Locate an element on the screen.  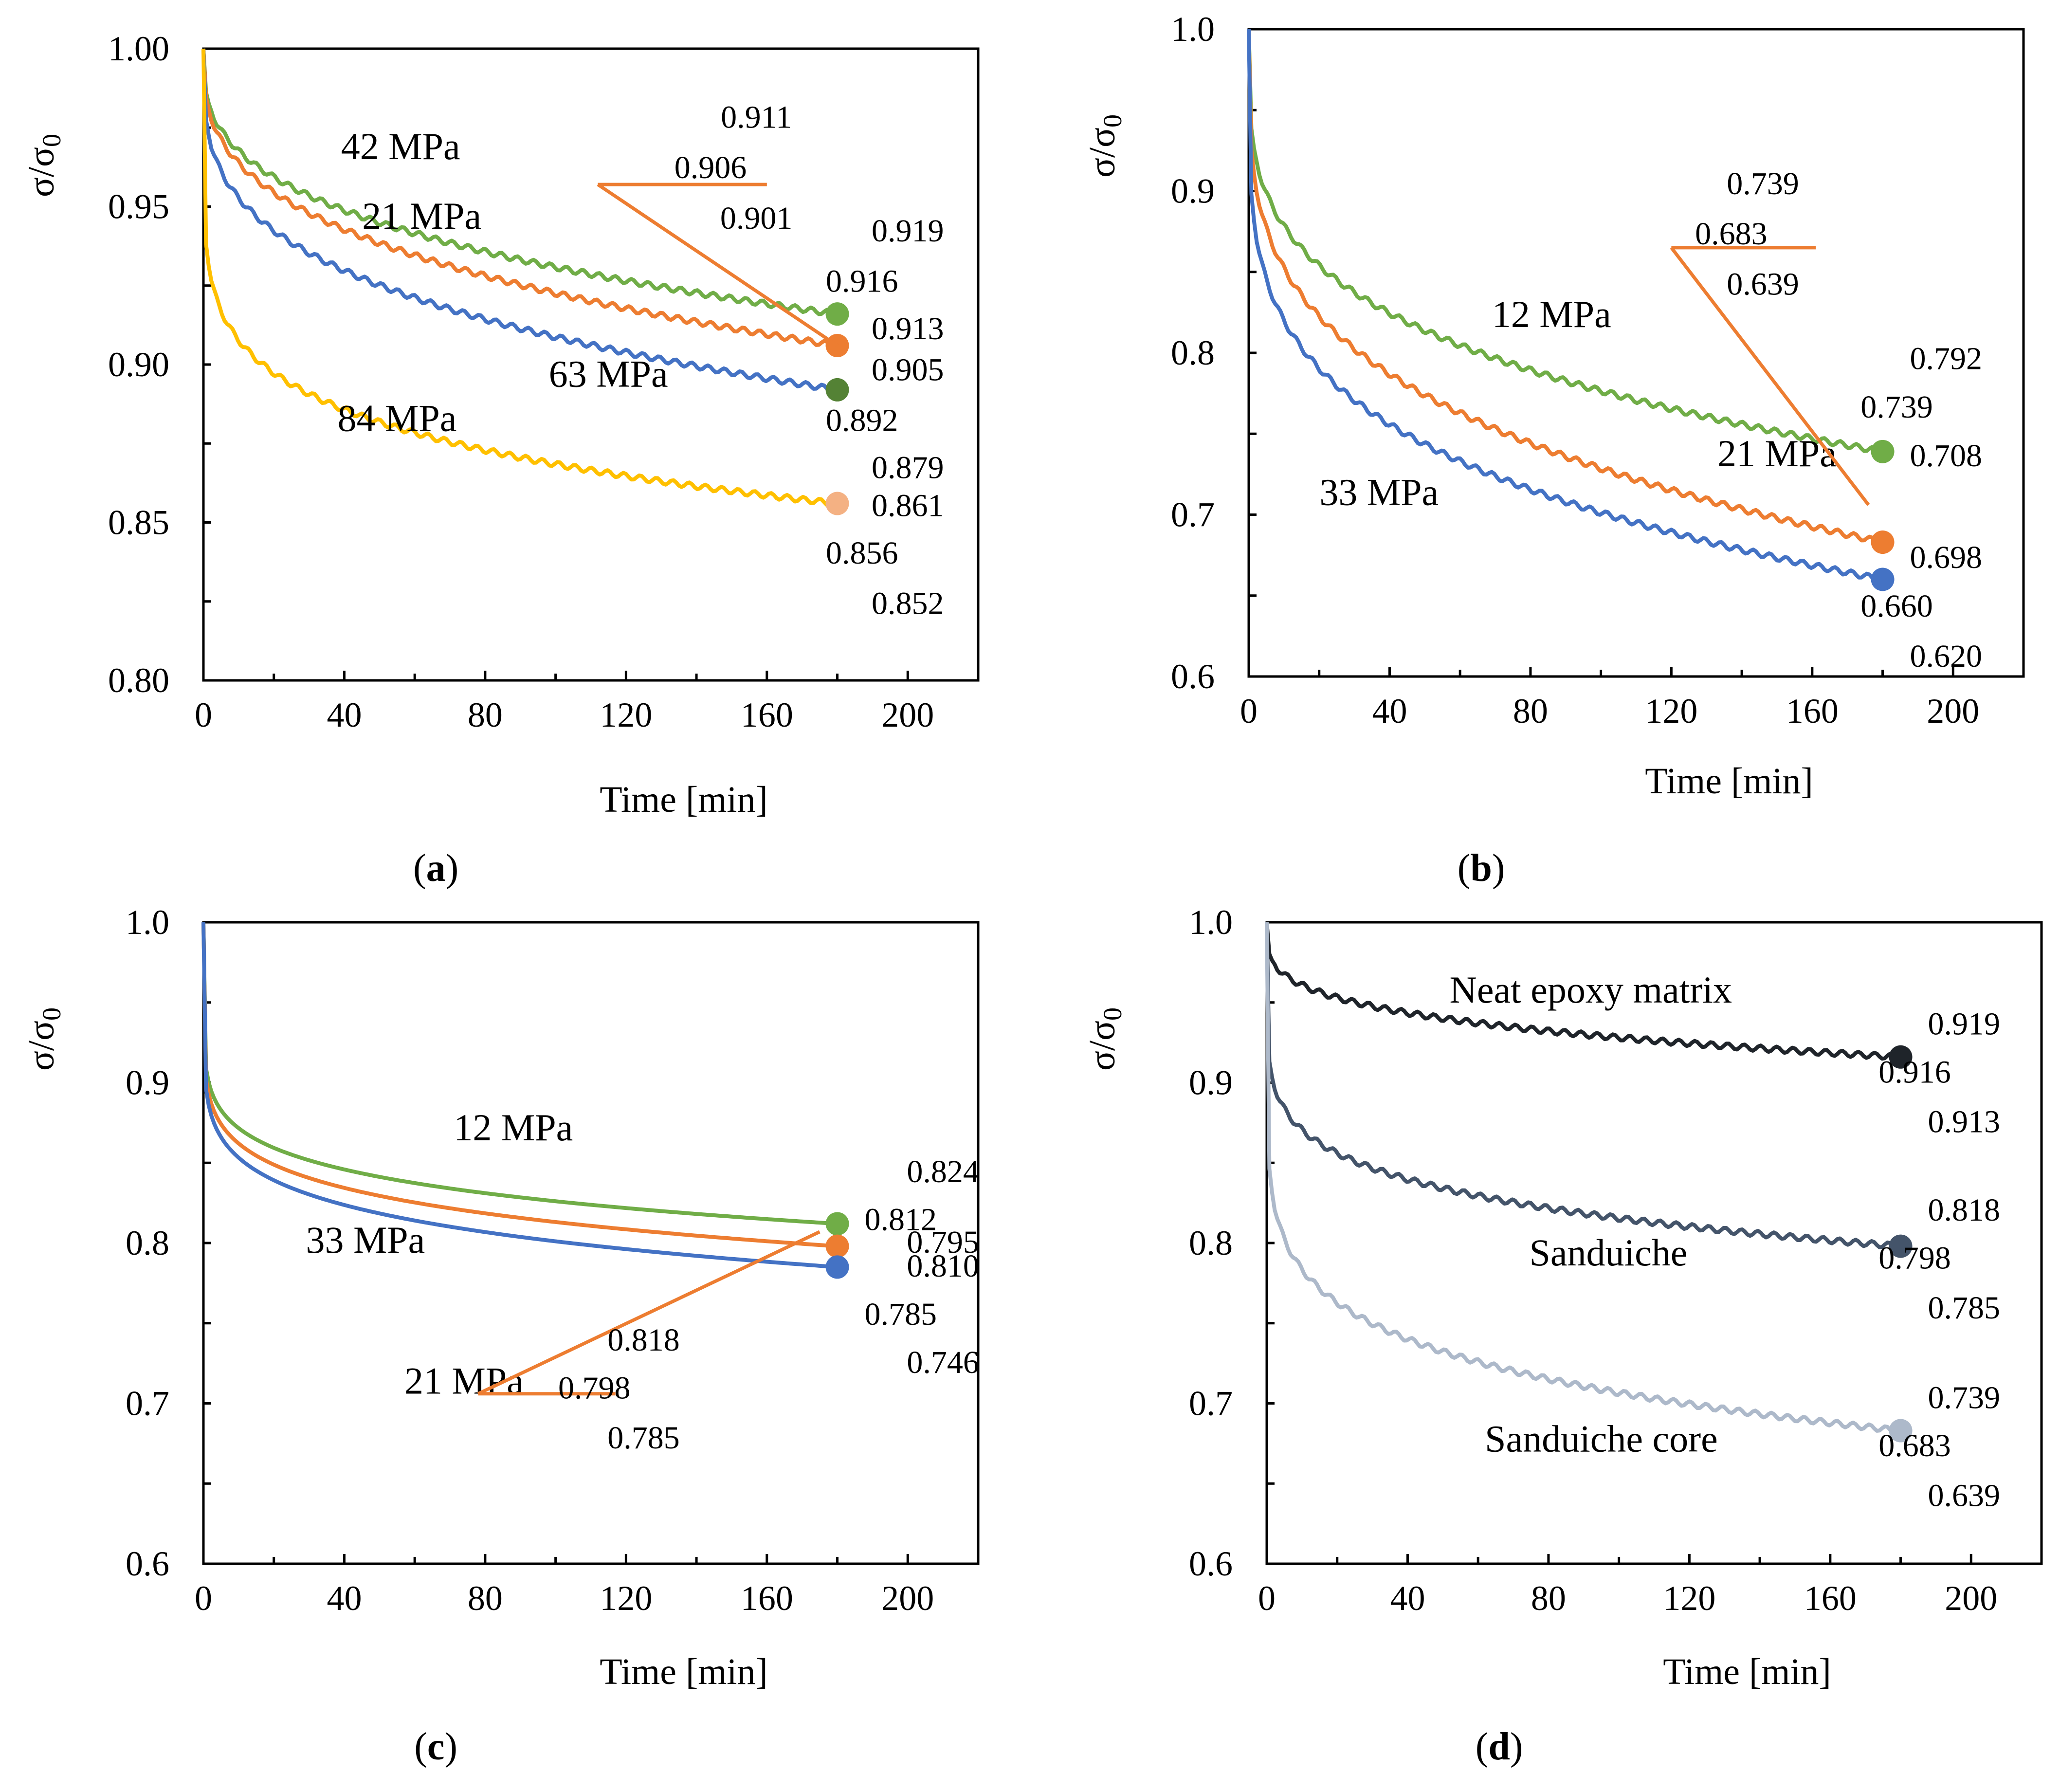
value-label: 0.913 is located at coordinates (1965, 1122).